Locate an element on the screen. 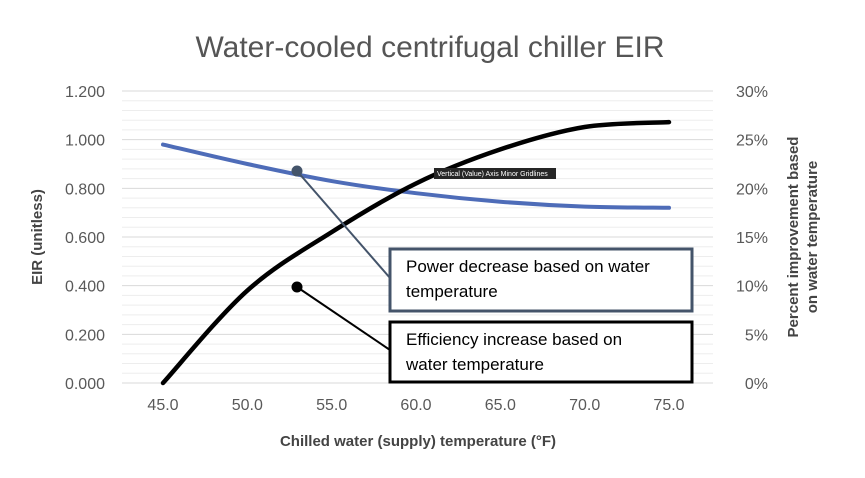 The image size is (865, 478). callout-efficiency-line-1: Efficiency increase based on is located at coordinates (514, 339).